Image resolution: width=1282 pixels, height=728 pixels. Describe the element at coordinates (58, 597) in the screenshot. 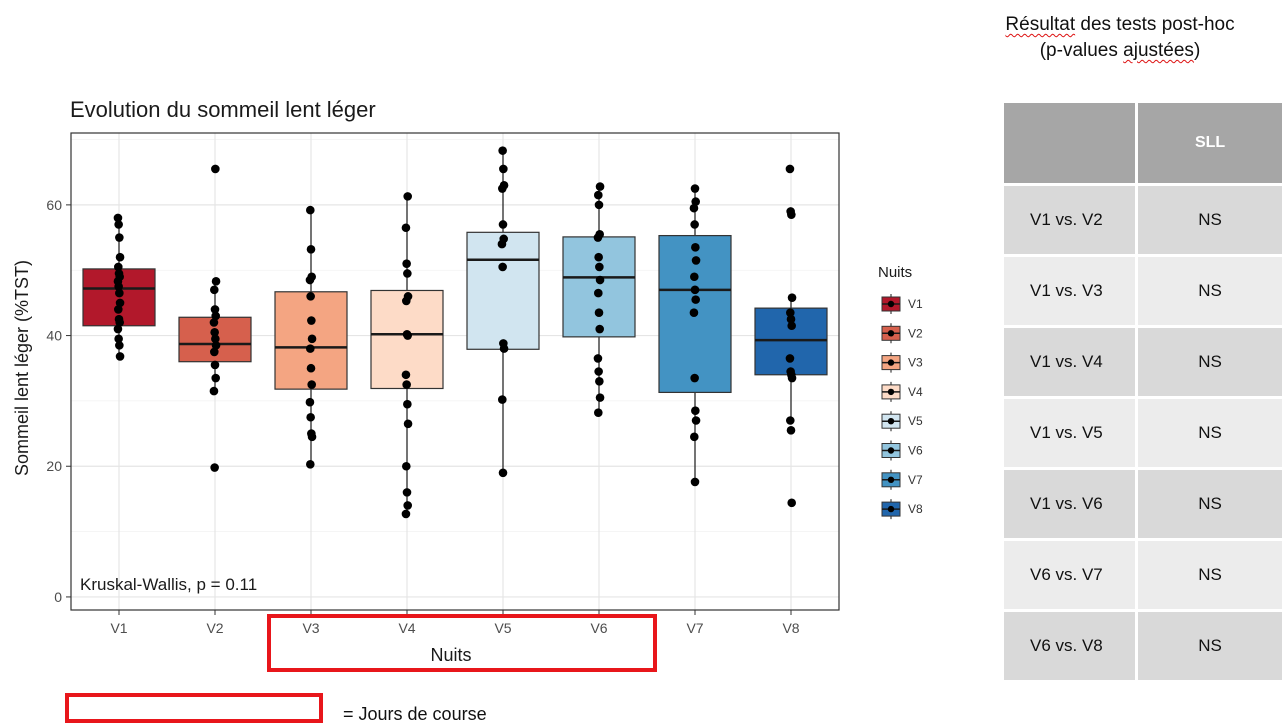

I see `y-tick-label: 0` at that location.